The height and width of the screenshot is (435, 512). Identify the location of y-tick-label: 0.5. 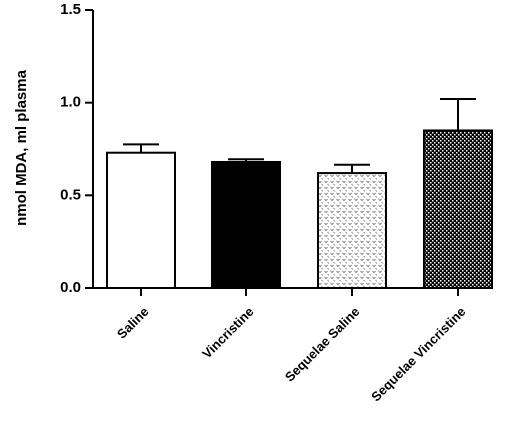
(70, 194).